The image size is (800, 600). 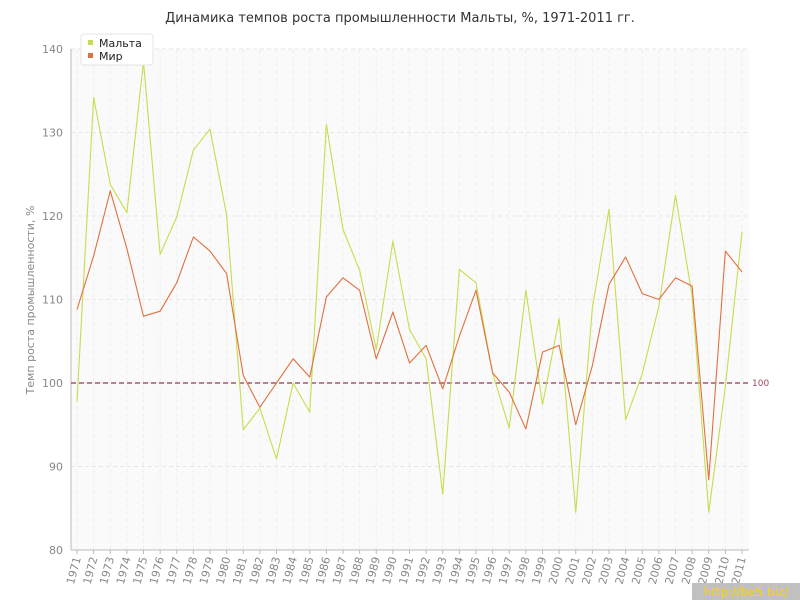 I want to click on reference-line-100: 100, so click(x=420, y=384).